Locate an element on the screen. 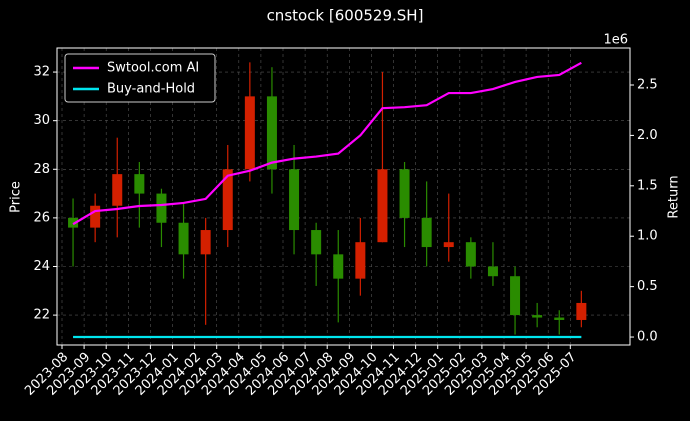 The image size is (690, 421). y2-axis-label: Return is located at coordinates (674, 196).